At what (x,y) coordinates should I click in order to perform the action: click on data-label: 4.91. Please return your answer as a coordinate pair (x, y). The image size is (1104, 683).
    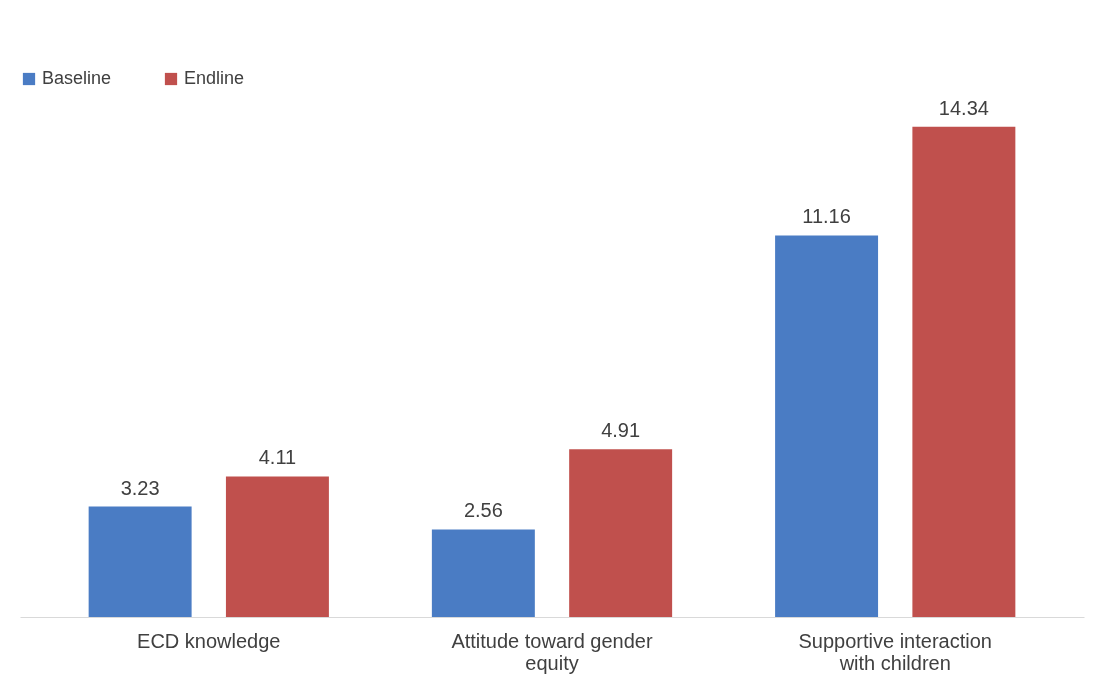
    Looking at the image, I should click on (621, 430).